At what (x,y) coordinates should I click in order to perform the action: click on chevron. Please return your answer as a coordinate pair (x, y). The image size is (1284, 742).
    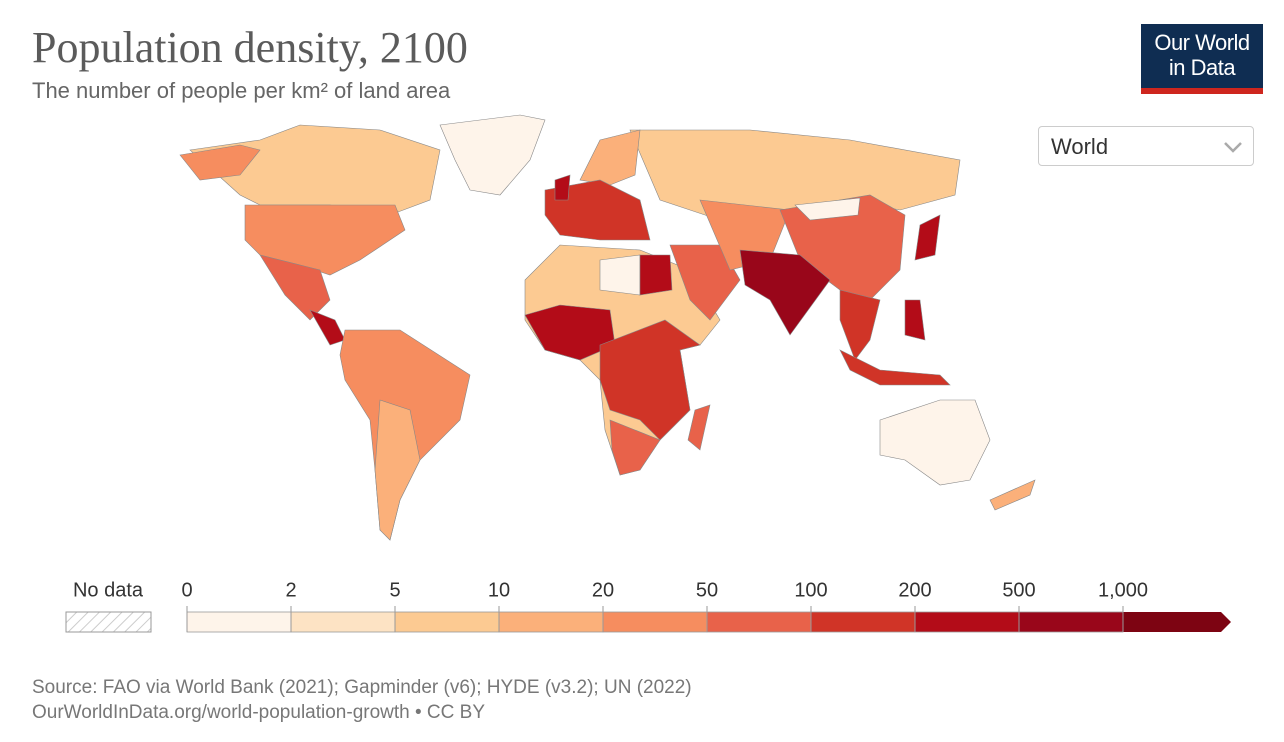
    Looking at the image, I should click on (1233, 147).